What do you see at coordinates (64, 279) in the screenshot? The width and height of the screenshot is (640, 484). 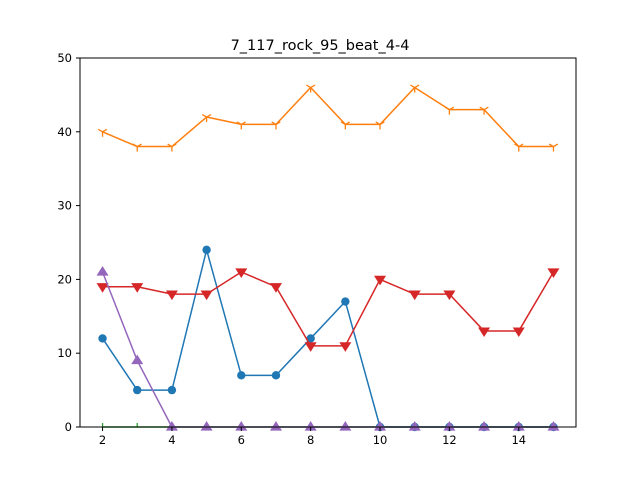 I see `y-tick-label: 20` at bounding box center [64, 279].